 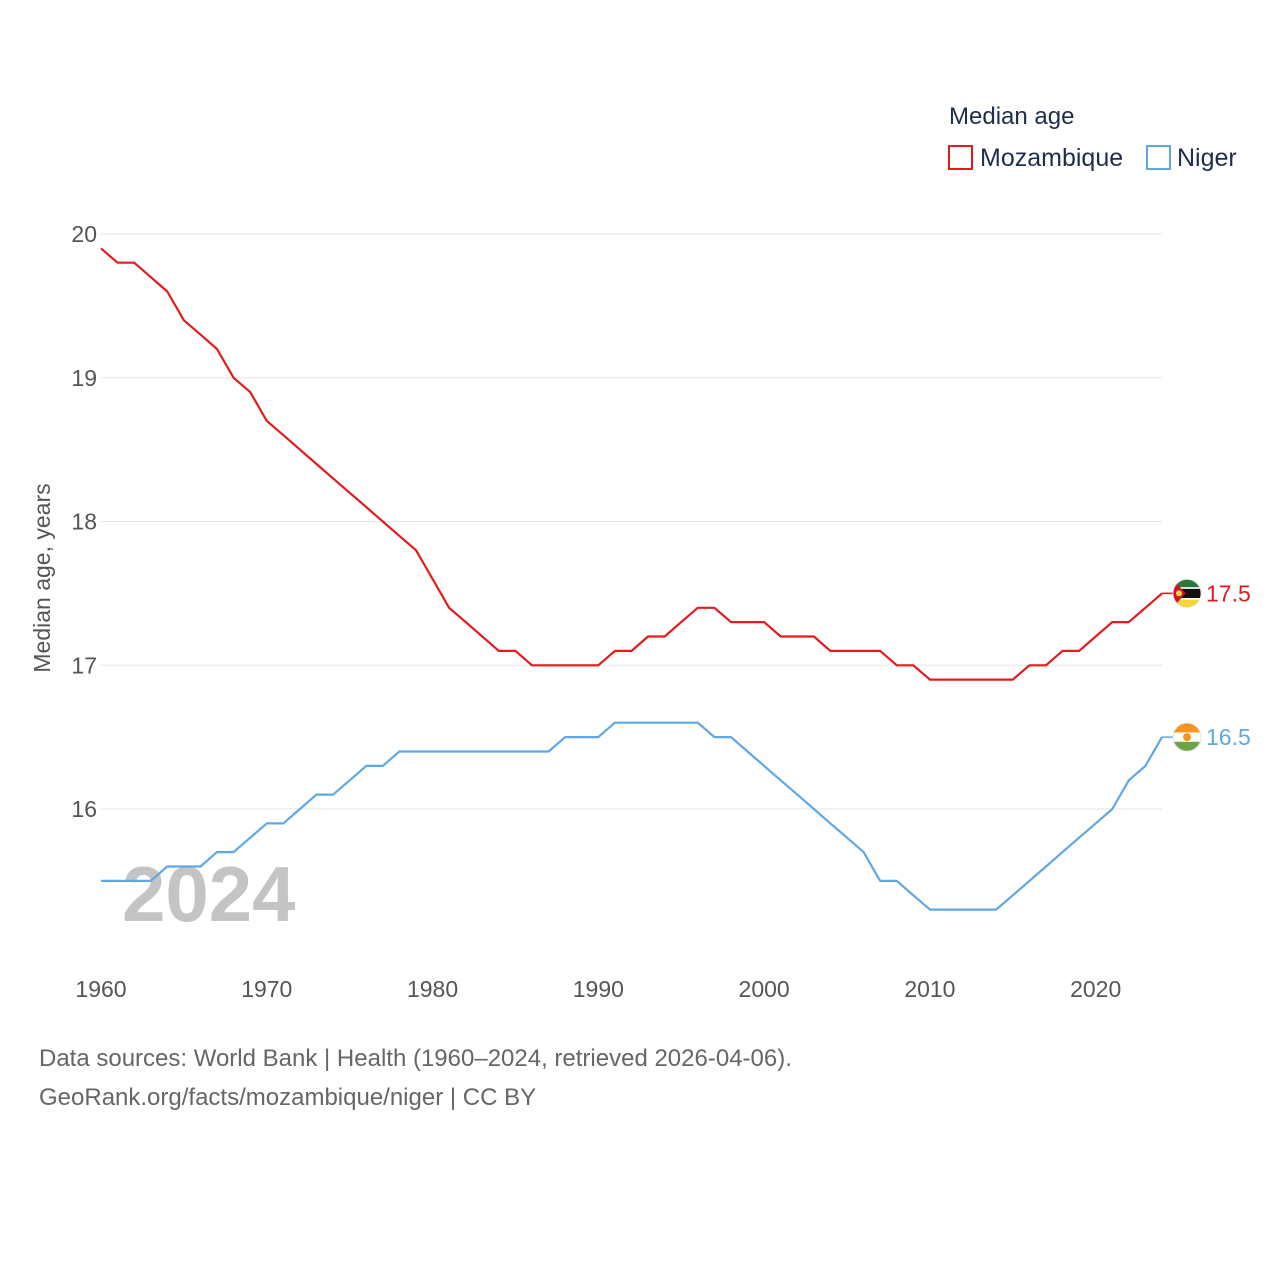 I want to click on x-tick-1990: 1990, so click(x=598, y=989).